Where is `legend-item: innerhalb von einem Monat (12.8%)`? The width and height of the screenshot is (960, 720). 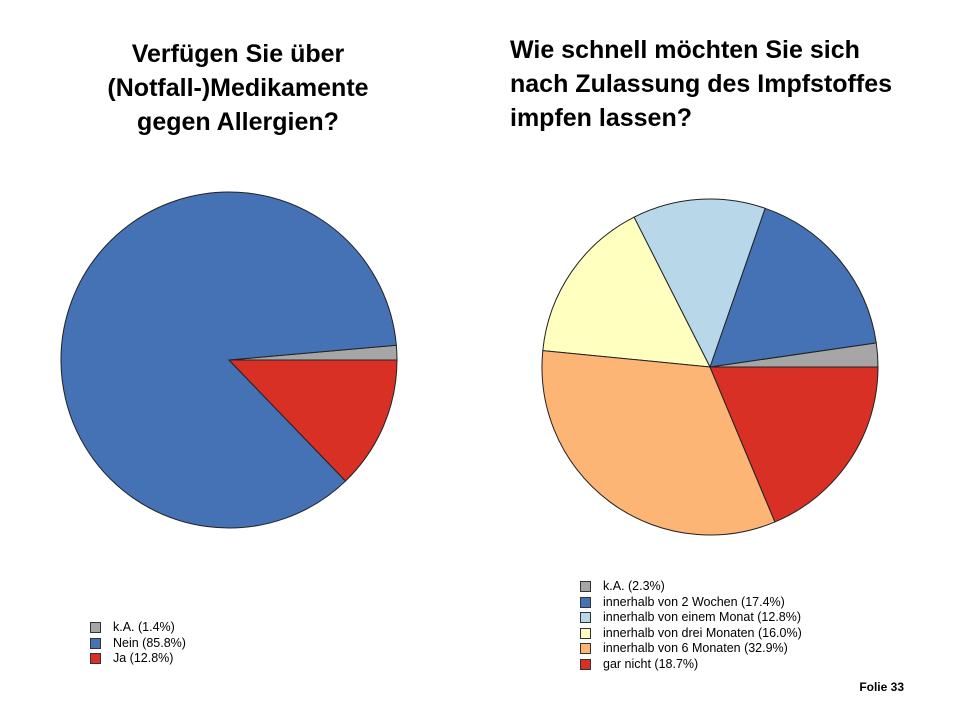 legend-item: innerhalb von einem Monat (12.8%) is located at coordinates (691, 618).